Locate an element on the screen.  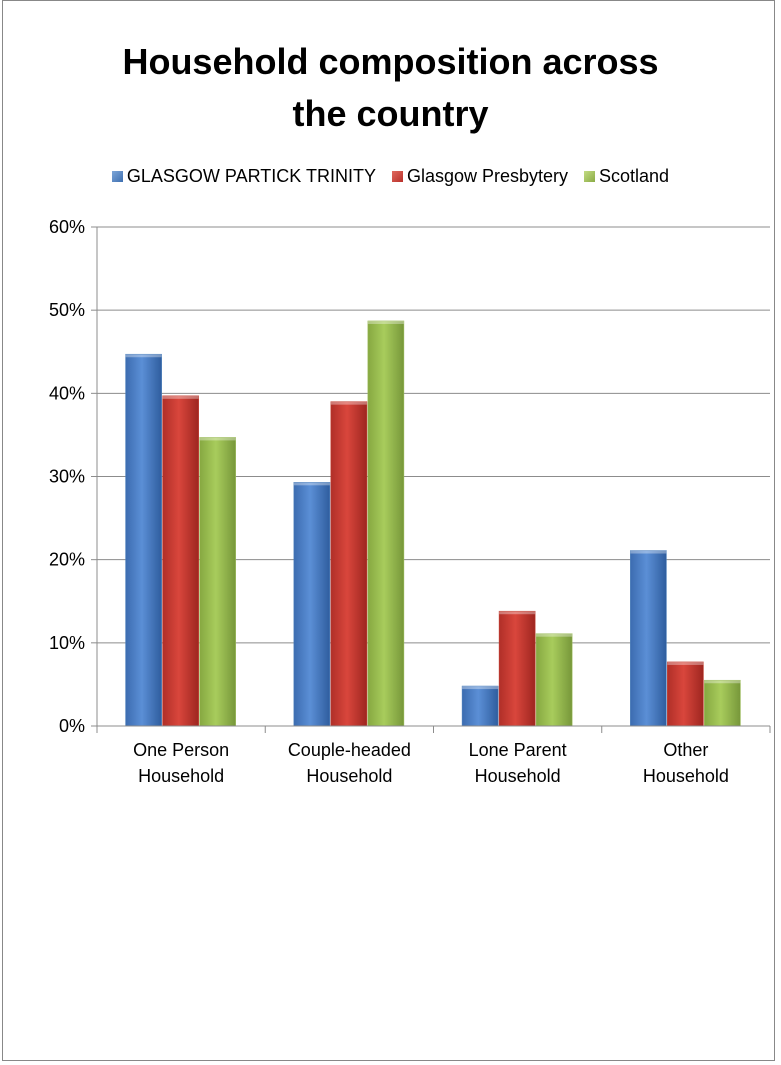
legend-label-series-3: Scotland is located at coordinates (634, 176).